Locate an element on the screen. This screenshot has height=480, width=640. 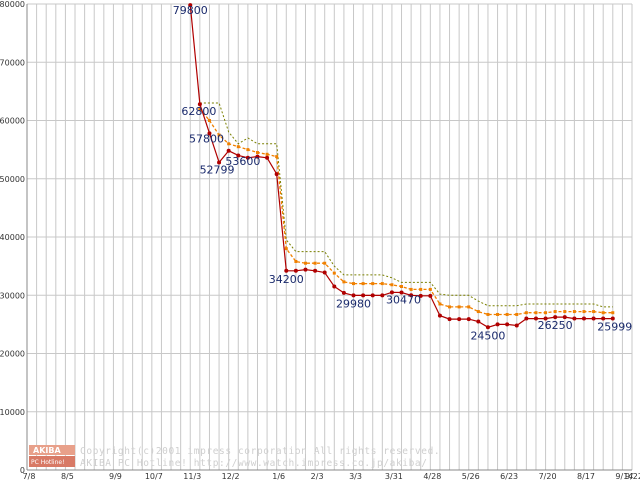
logo-top-text: AKIBA is located at coordinates (47, 450).